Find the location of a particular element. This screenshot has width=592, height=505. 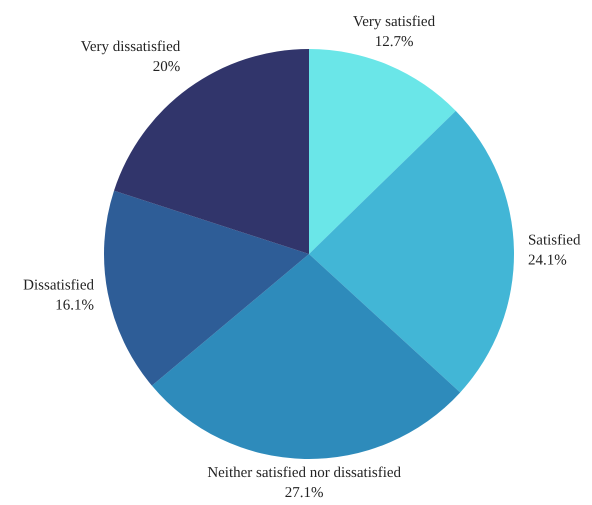

data-label: 12.7% is located at coordinates (394, 42).